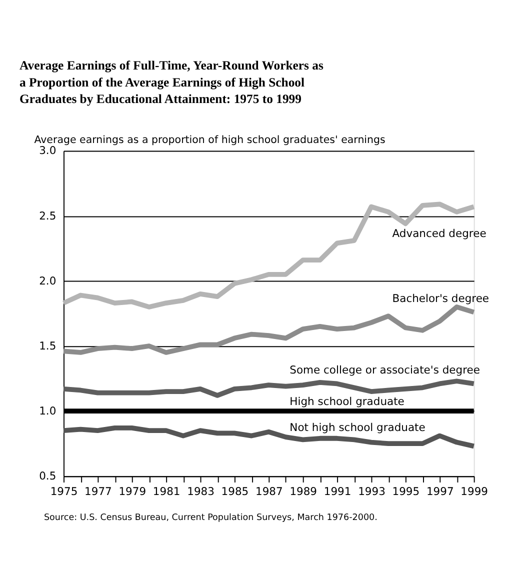 This screenshot has height=584, width=509. What do you see at coordinates (304, 491) in the screenshot?
I see `x-tick-label: 1989` at bounding box center [304, 491].